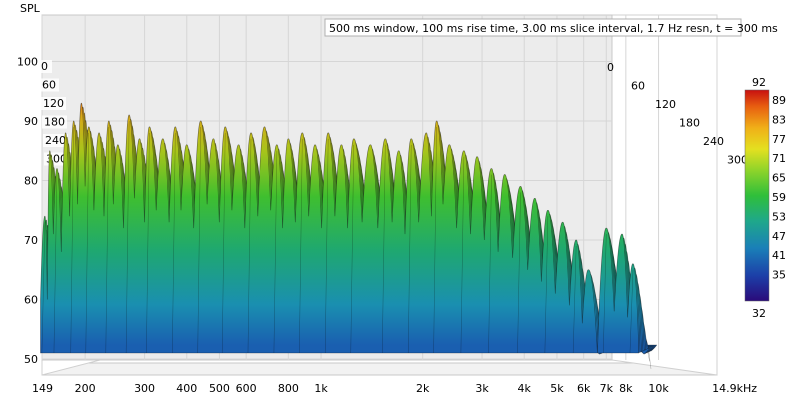  Describe the element at coordinates (734, 388) in the screenshot. I see `x-tick-label: 14.9kHz` at that location.